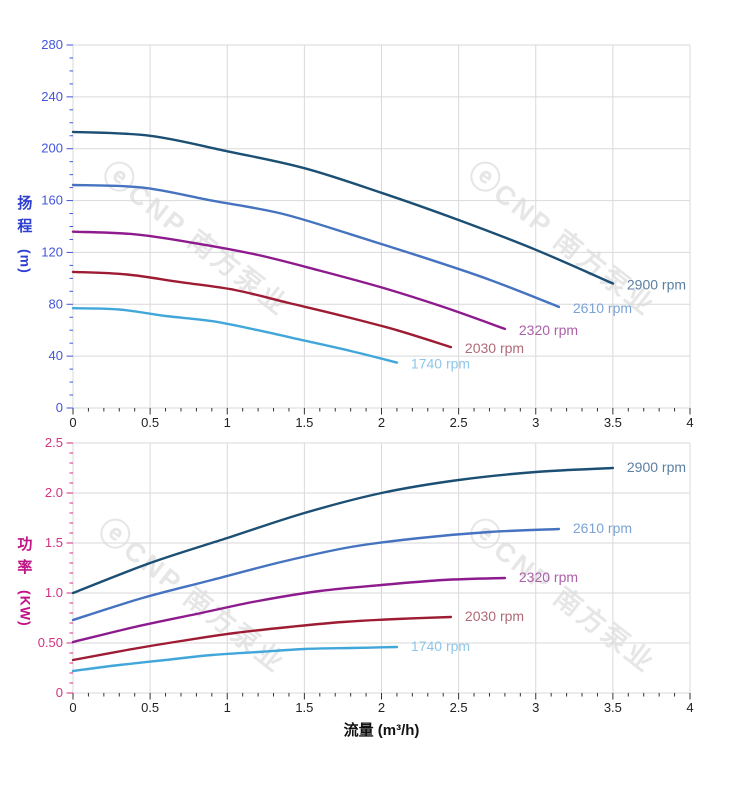  Describe the element at coordinates (56, 355) in the screenshot. I see `y-tick-label: 40` at that location.